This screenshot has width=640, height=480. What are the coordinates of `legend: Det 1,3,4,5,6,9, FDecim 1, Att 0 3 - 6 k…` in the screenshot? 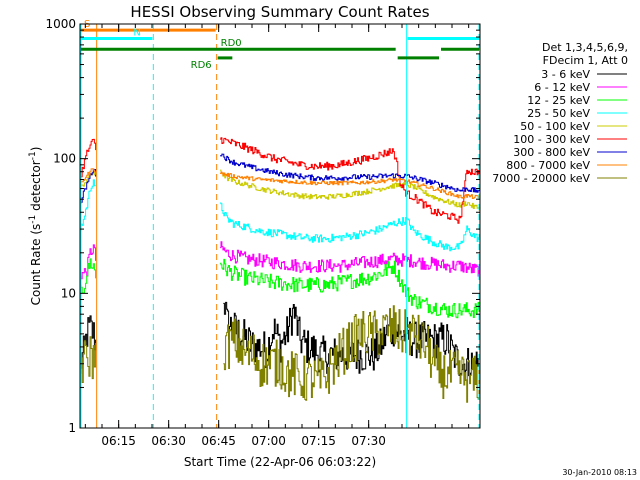 It's located at (560, 113).